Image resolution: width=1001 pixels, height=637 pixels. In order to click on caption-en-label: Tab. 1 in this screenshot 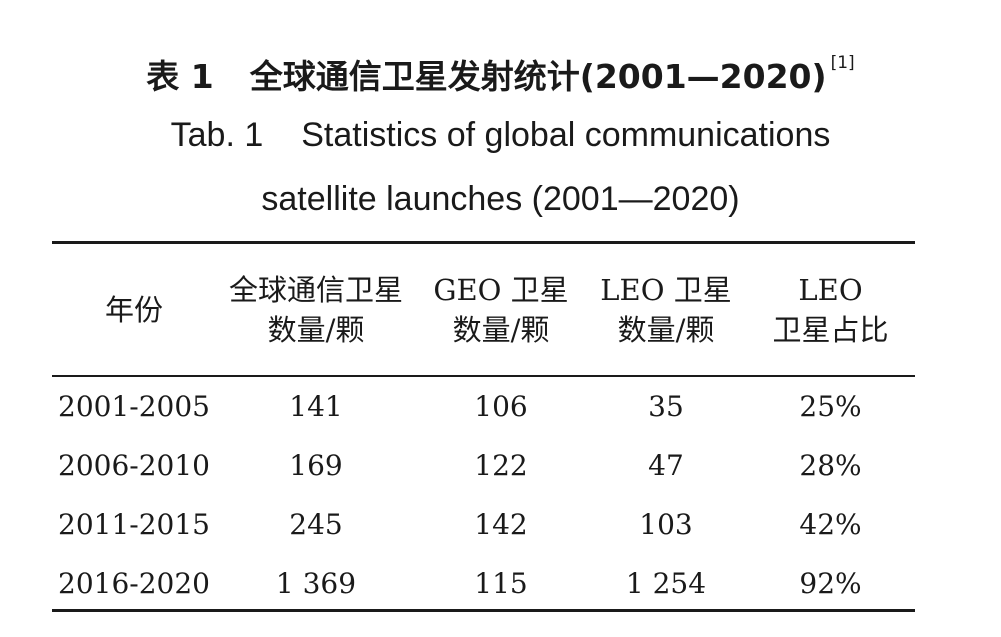, I will do `click(217, 135)`.